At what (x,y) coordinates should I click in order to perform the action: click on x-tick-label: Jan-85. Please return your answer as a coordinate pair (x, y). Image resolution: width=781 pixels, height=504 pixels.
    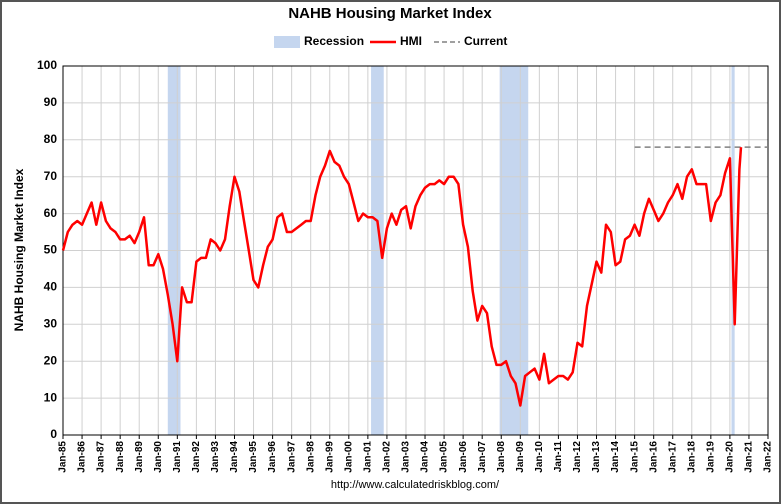
    Looking at the image, I should click on (63, 457).